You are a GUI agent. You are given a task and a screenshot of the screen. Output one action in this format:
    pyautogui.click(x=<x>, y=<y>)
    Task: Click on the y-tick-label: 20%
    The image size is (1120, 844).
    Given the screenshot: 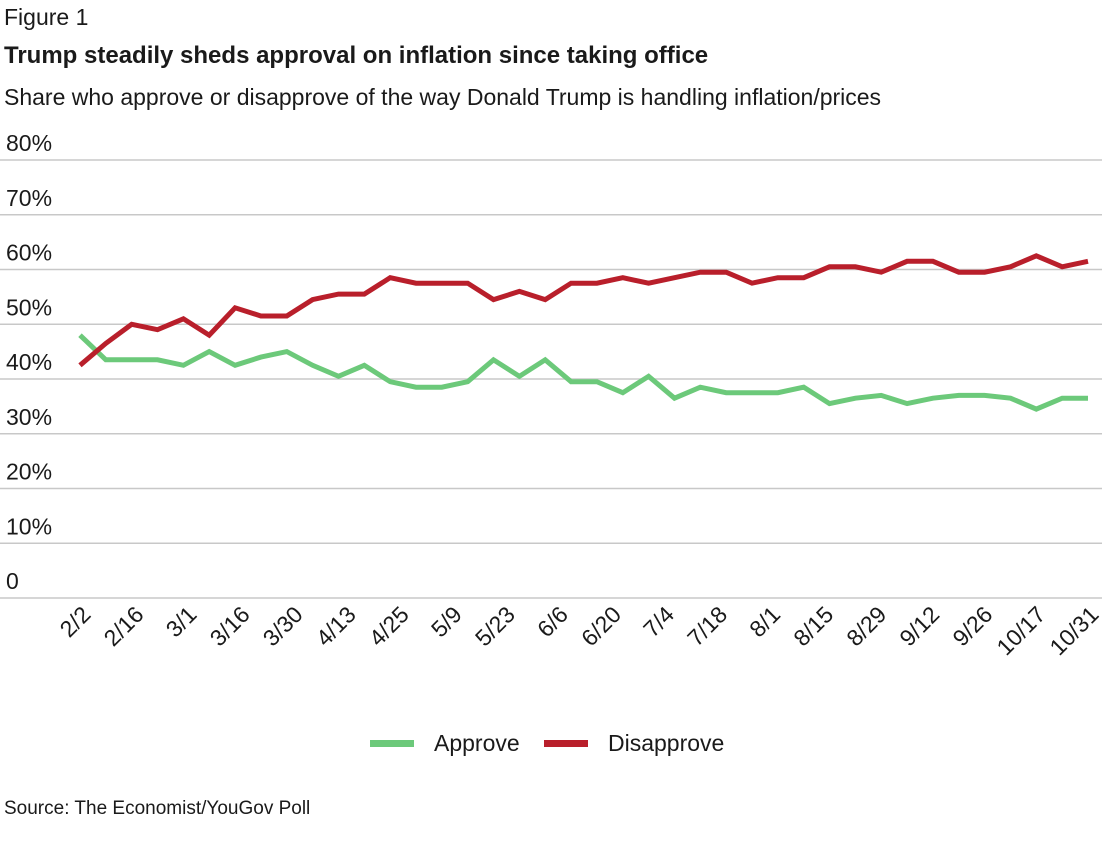 What is the action you would take?
    pyautogui.click(x=29, y=472)
    